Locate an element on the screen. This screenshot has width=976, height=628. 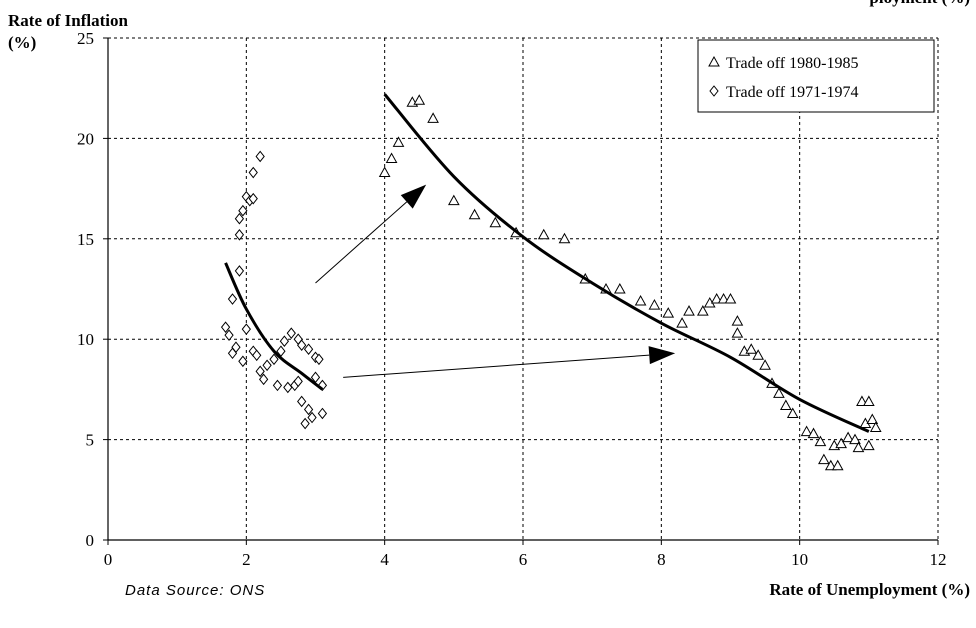
legend: Trade off 1980-1985 Trade off 1971-1974 is located at coordinates (816, 76).